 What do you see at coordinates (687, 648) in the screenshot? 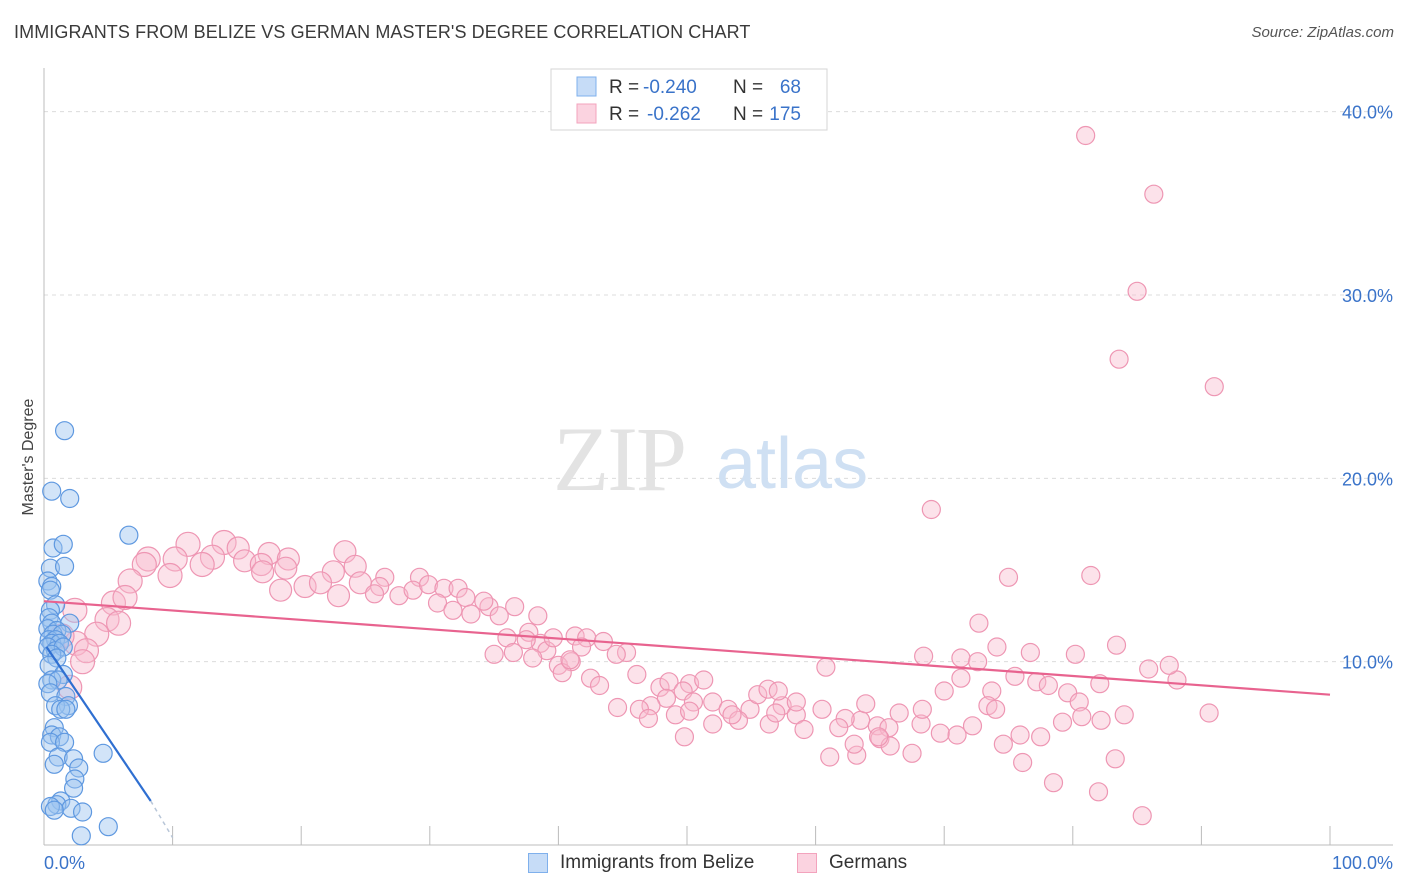
I see `germans-trend-line` at bounding box center [687, 648].